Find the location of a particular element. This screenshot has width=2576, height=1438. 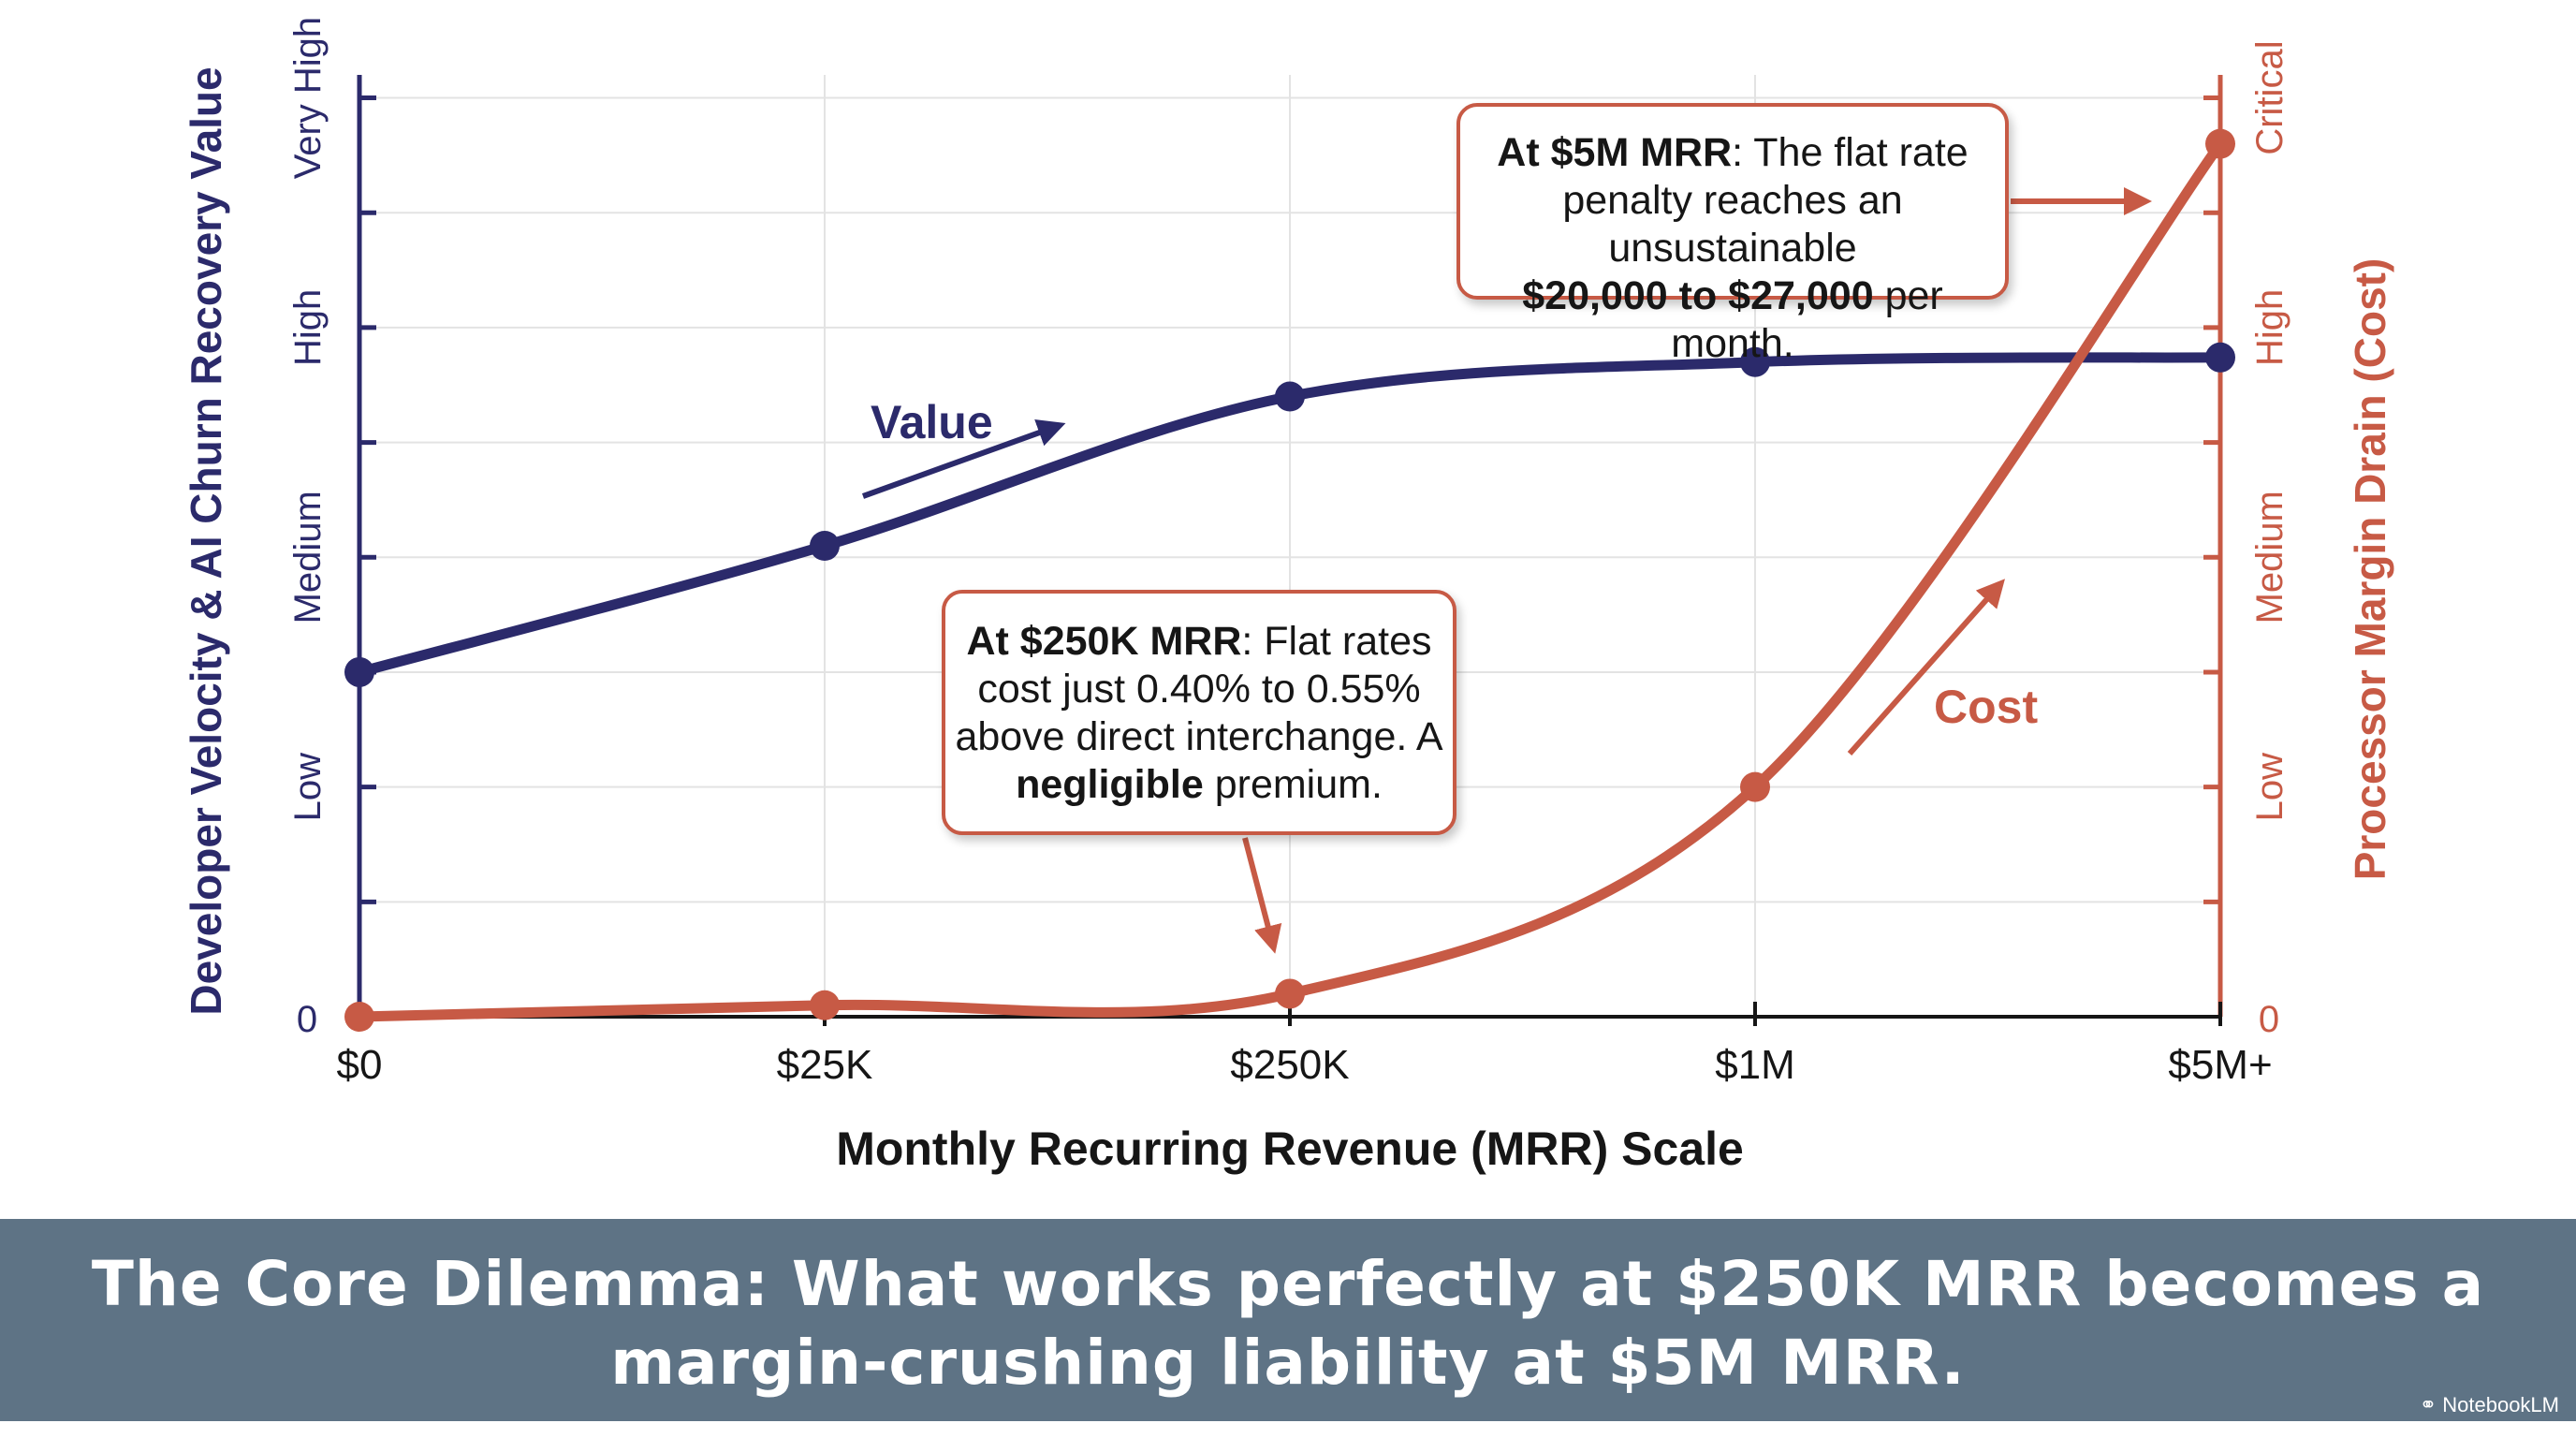

cost-trend-arrow is located at coordinates (1926, 667).